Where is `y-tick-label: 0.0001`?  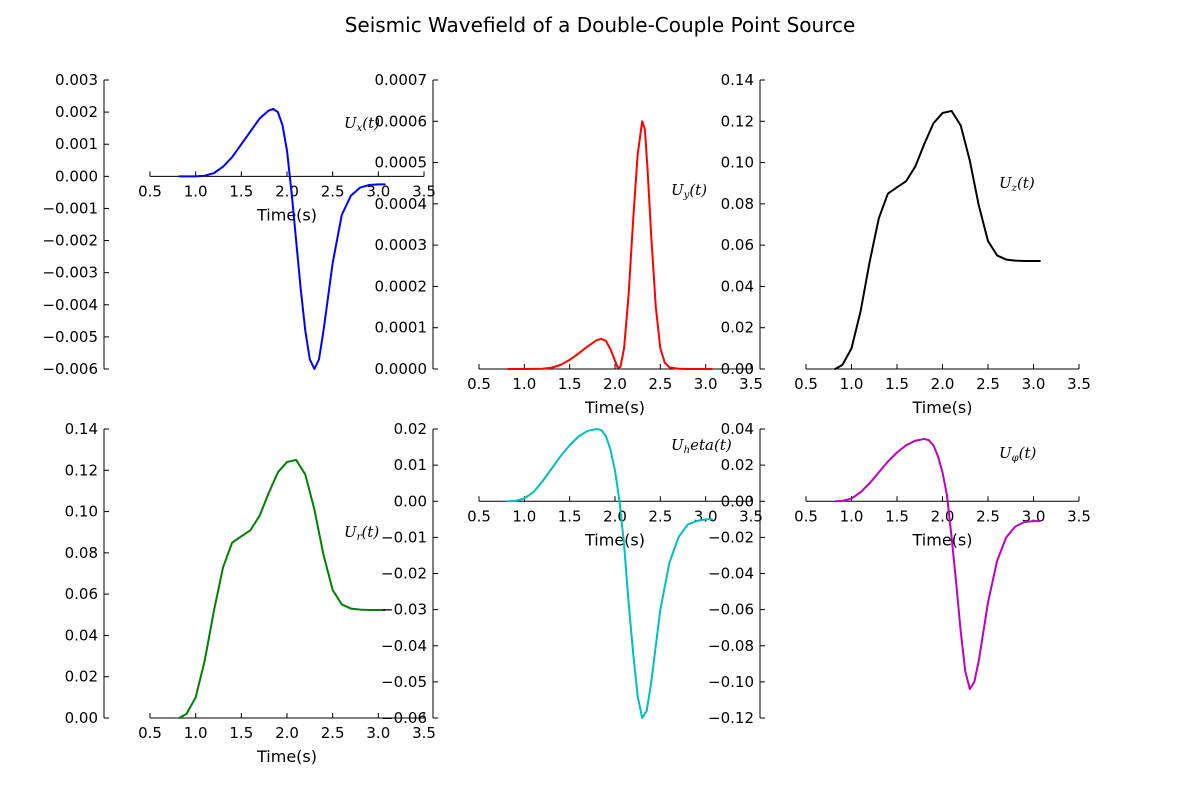
y-tick-label: 0.0001 is located at coordinates (401, 328).